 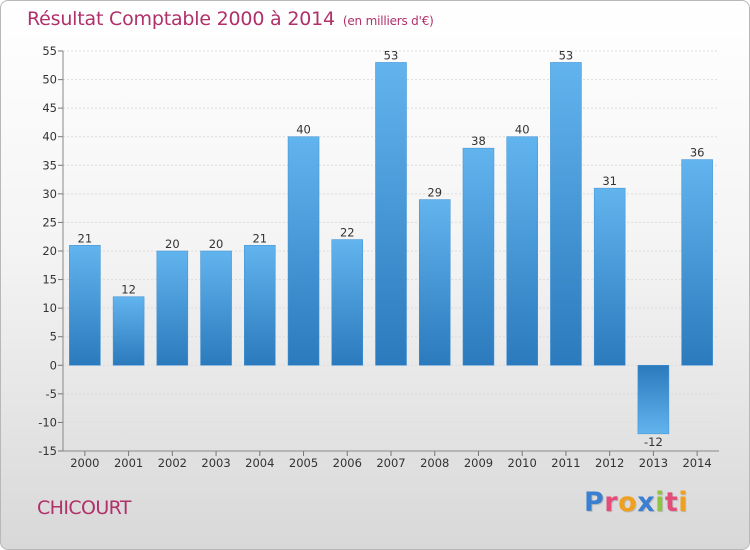 I want to click on y-tick-label: 25, so click(x=49, y=222).